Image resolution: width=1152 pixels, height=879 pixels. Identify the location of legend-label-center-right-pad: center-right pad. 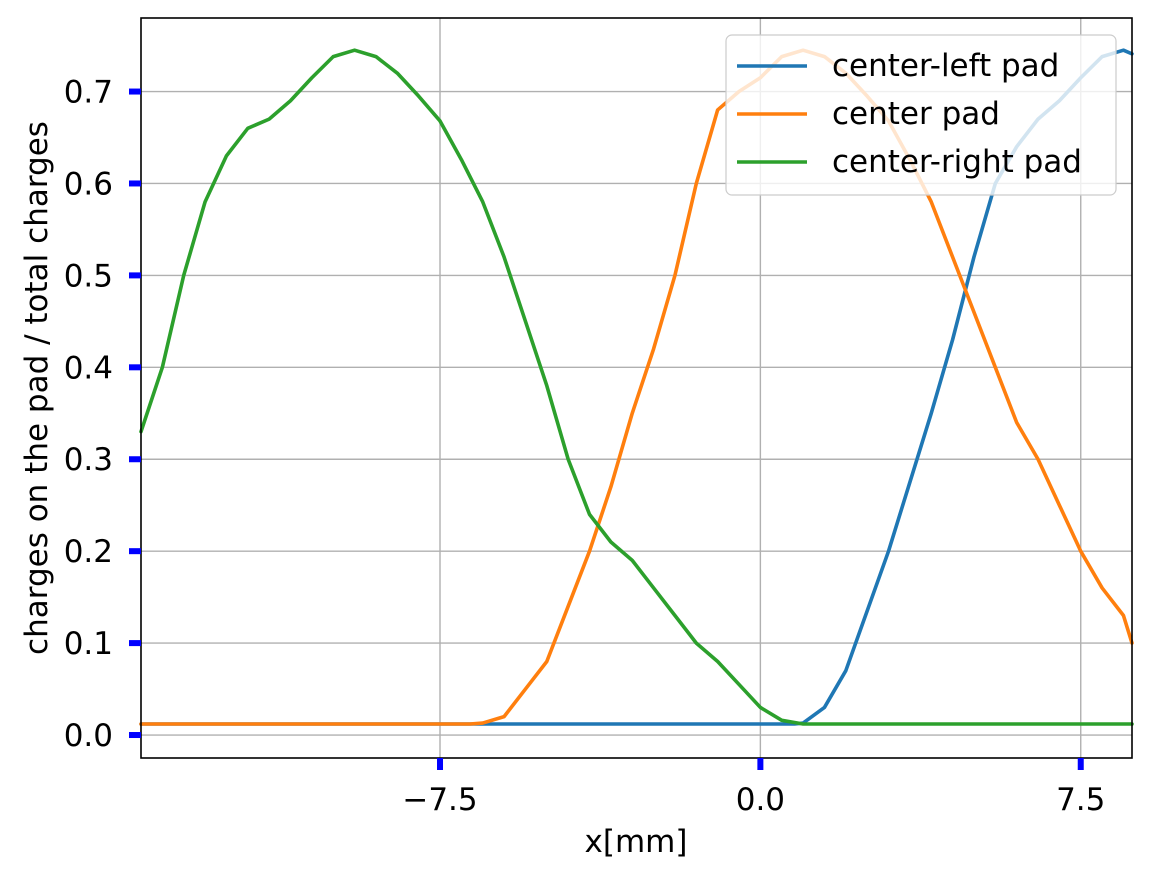
(957, 162).